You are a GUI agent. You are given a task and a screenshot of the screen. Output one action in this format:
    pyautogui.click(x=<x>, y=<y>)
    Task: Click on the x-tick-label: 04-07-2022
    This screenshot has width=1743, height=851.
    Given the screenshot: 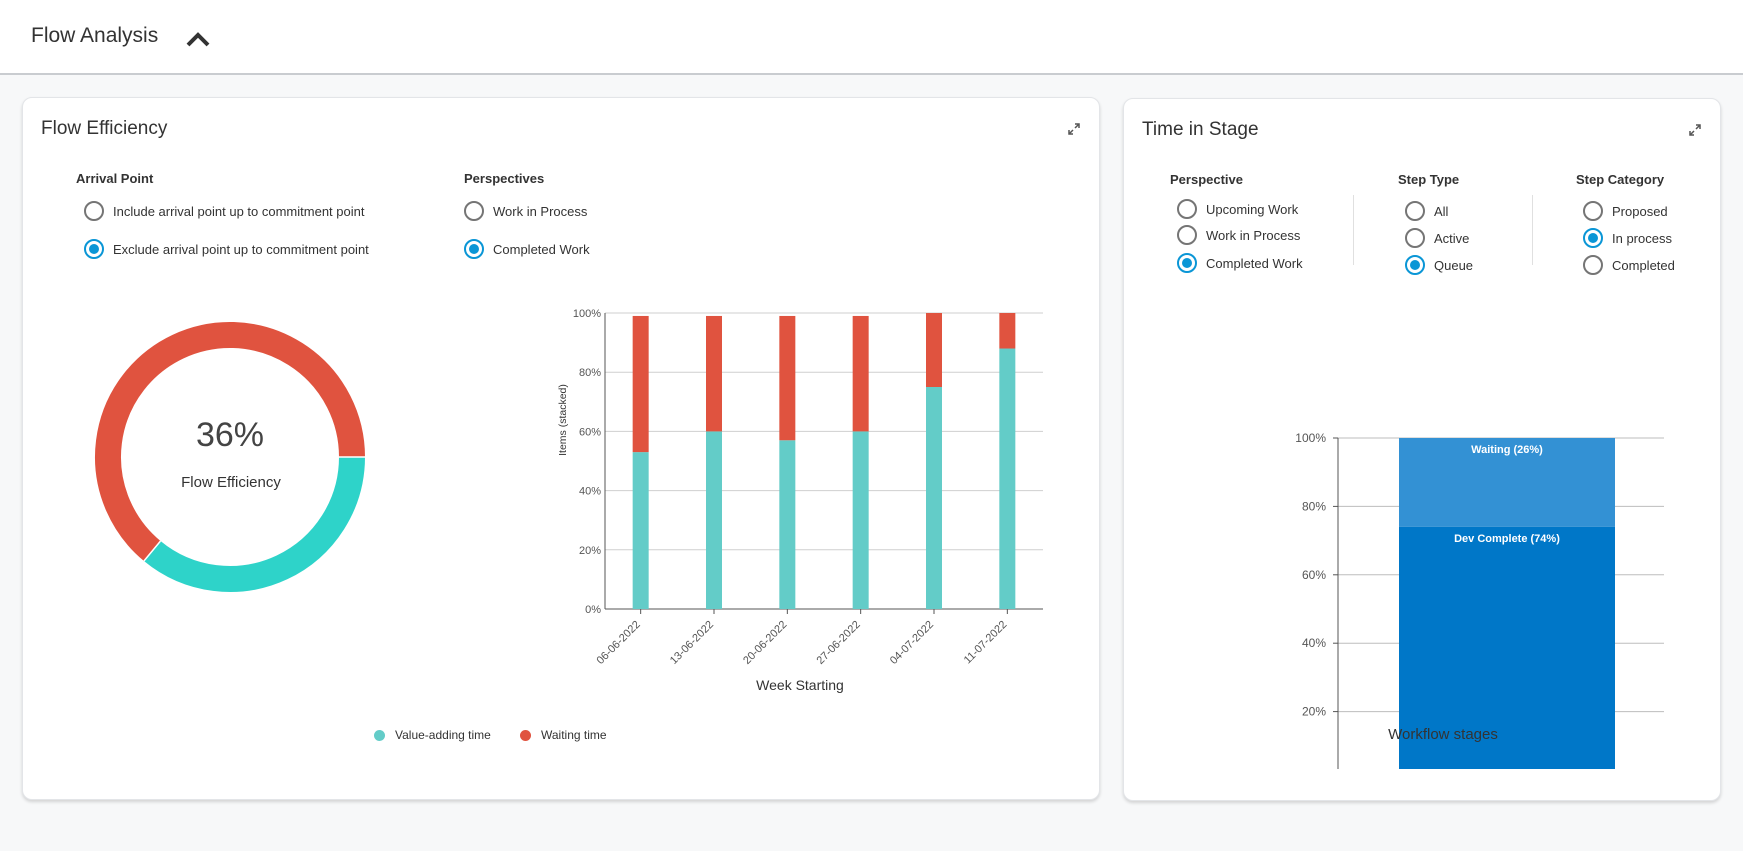 What is the action you would take?
    pyautogui.click(x=912, y=643)
    